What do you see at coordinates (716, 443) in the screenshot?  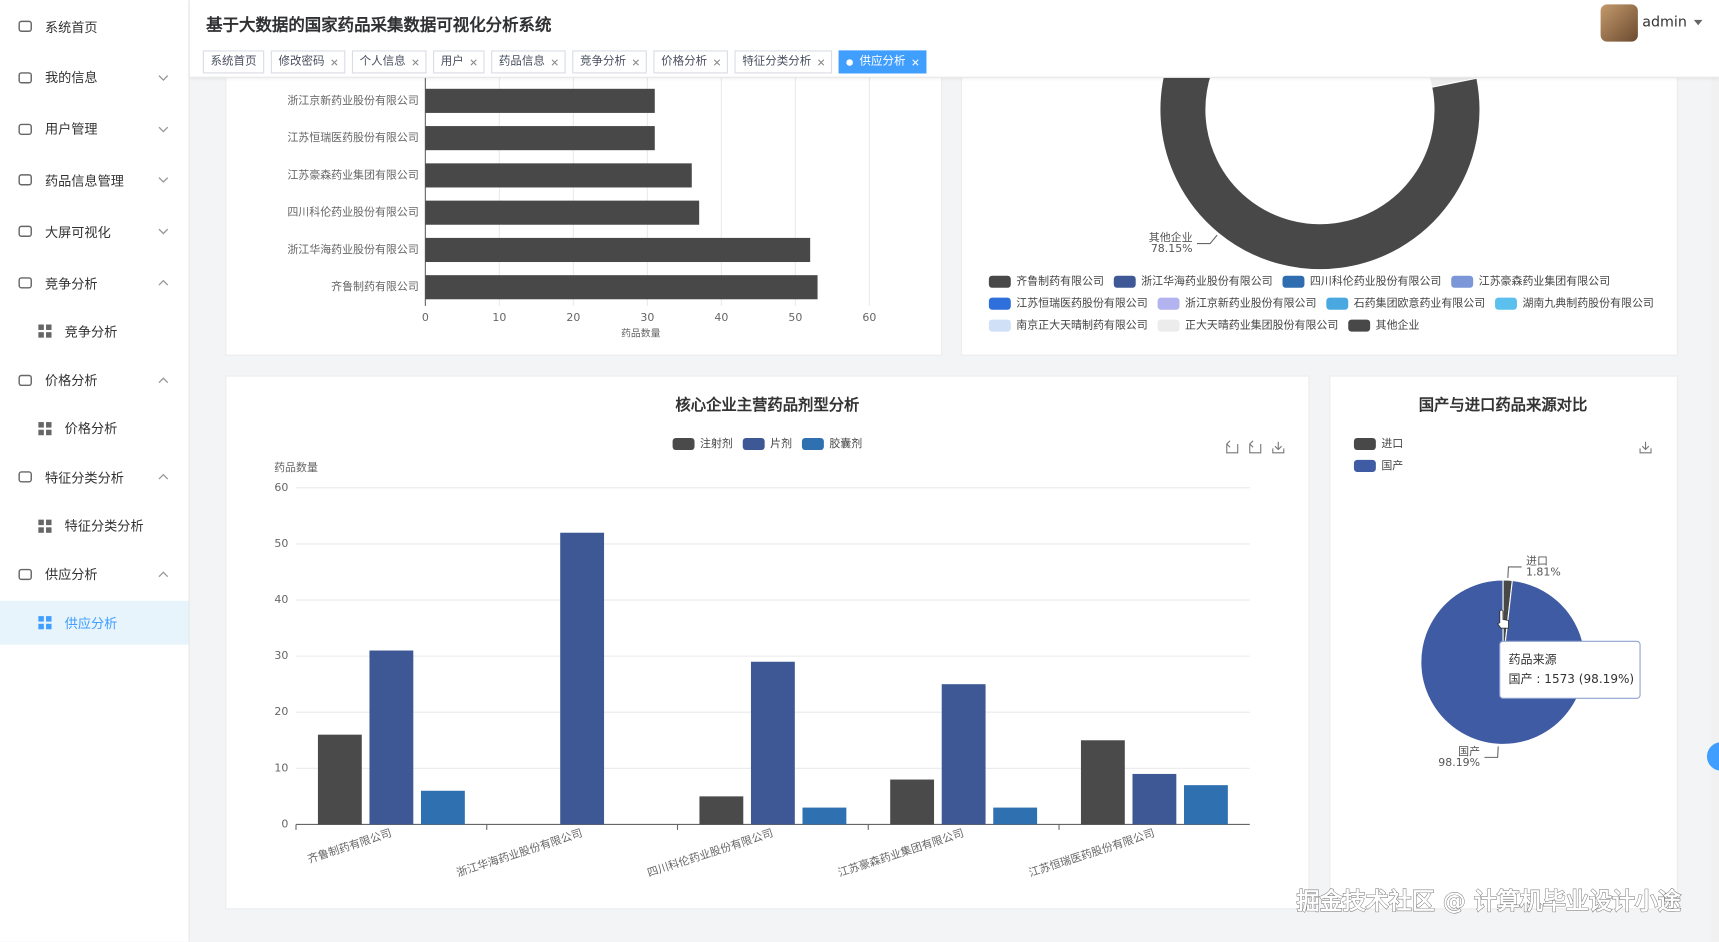 I see `legend-label: 注射剂` at bounding box center [716, 443].